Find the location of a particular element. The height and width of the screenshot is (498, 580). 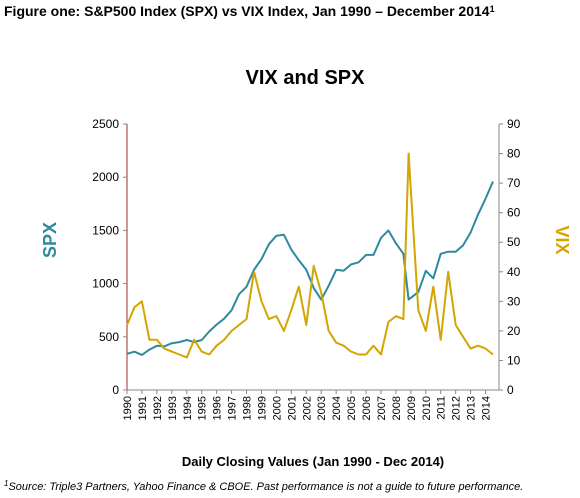

x-tick-label: 1998 is located at coordinates (248, 408).